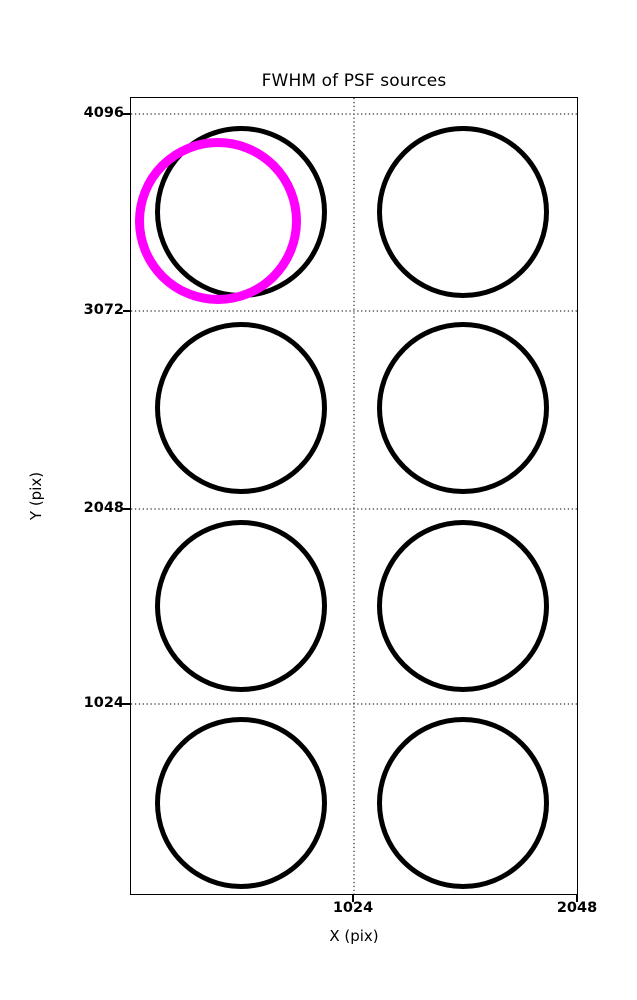  Describe the element at coordinates (353, 908) in the screenshot. I see `xtick-label-1024: 1024` at that location.